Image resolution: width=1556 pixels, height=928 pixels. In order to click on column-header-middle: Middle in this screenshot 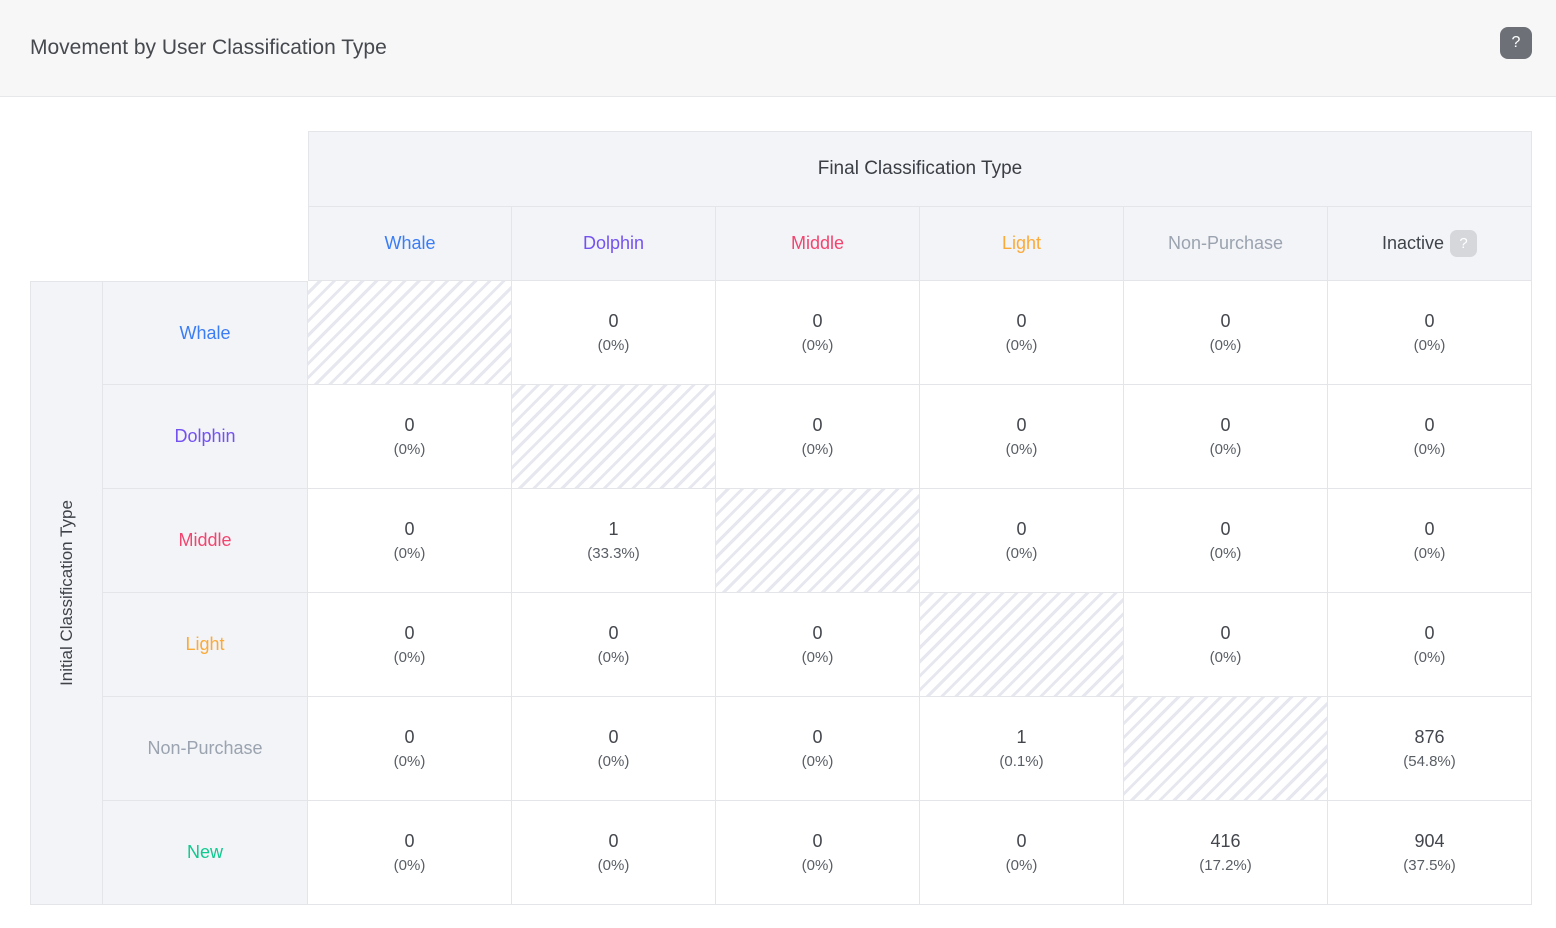, I will do `click(818, 244)`.